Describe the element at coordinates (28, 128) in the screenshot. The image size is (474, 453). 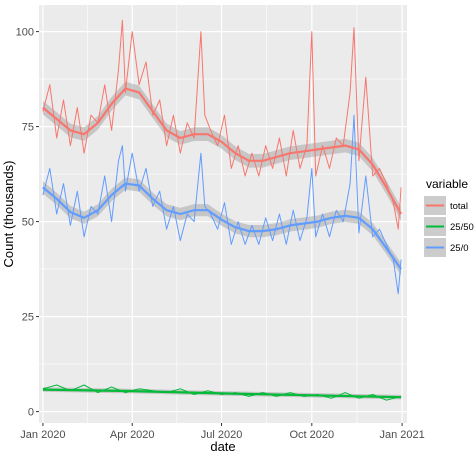
I see `y-tick-label: 75` at that location.